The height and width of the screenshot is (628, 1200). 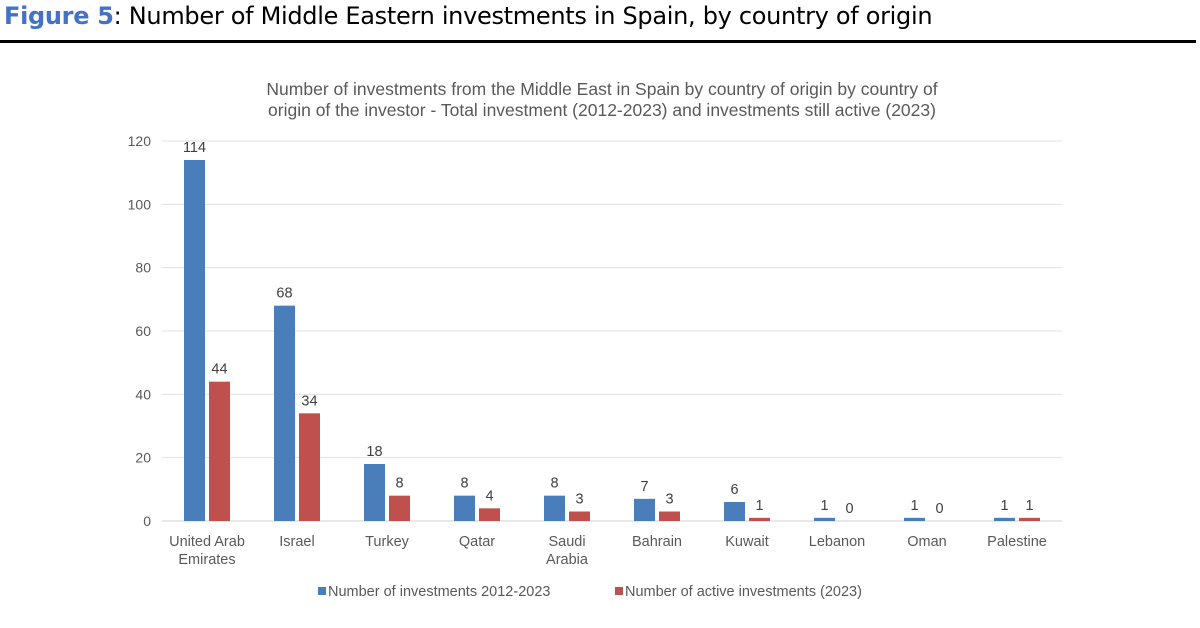 What do you see at coordinates (837, 542) in the screenshot?
I see `x-tick-label: Lebanon` at bounding box center [837, 542].